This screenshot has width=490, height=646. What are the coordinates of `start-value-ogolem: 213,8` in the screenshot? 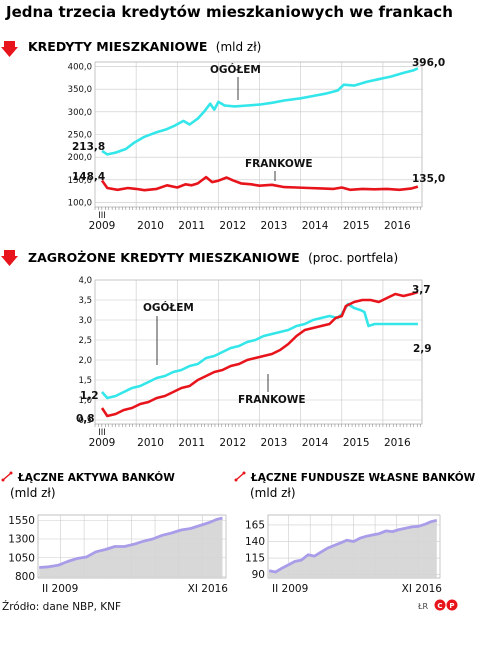 It's located at (88, 147).